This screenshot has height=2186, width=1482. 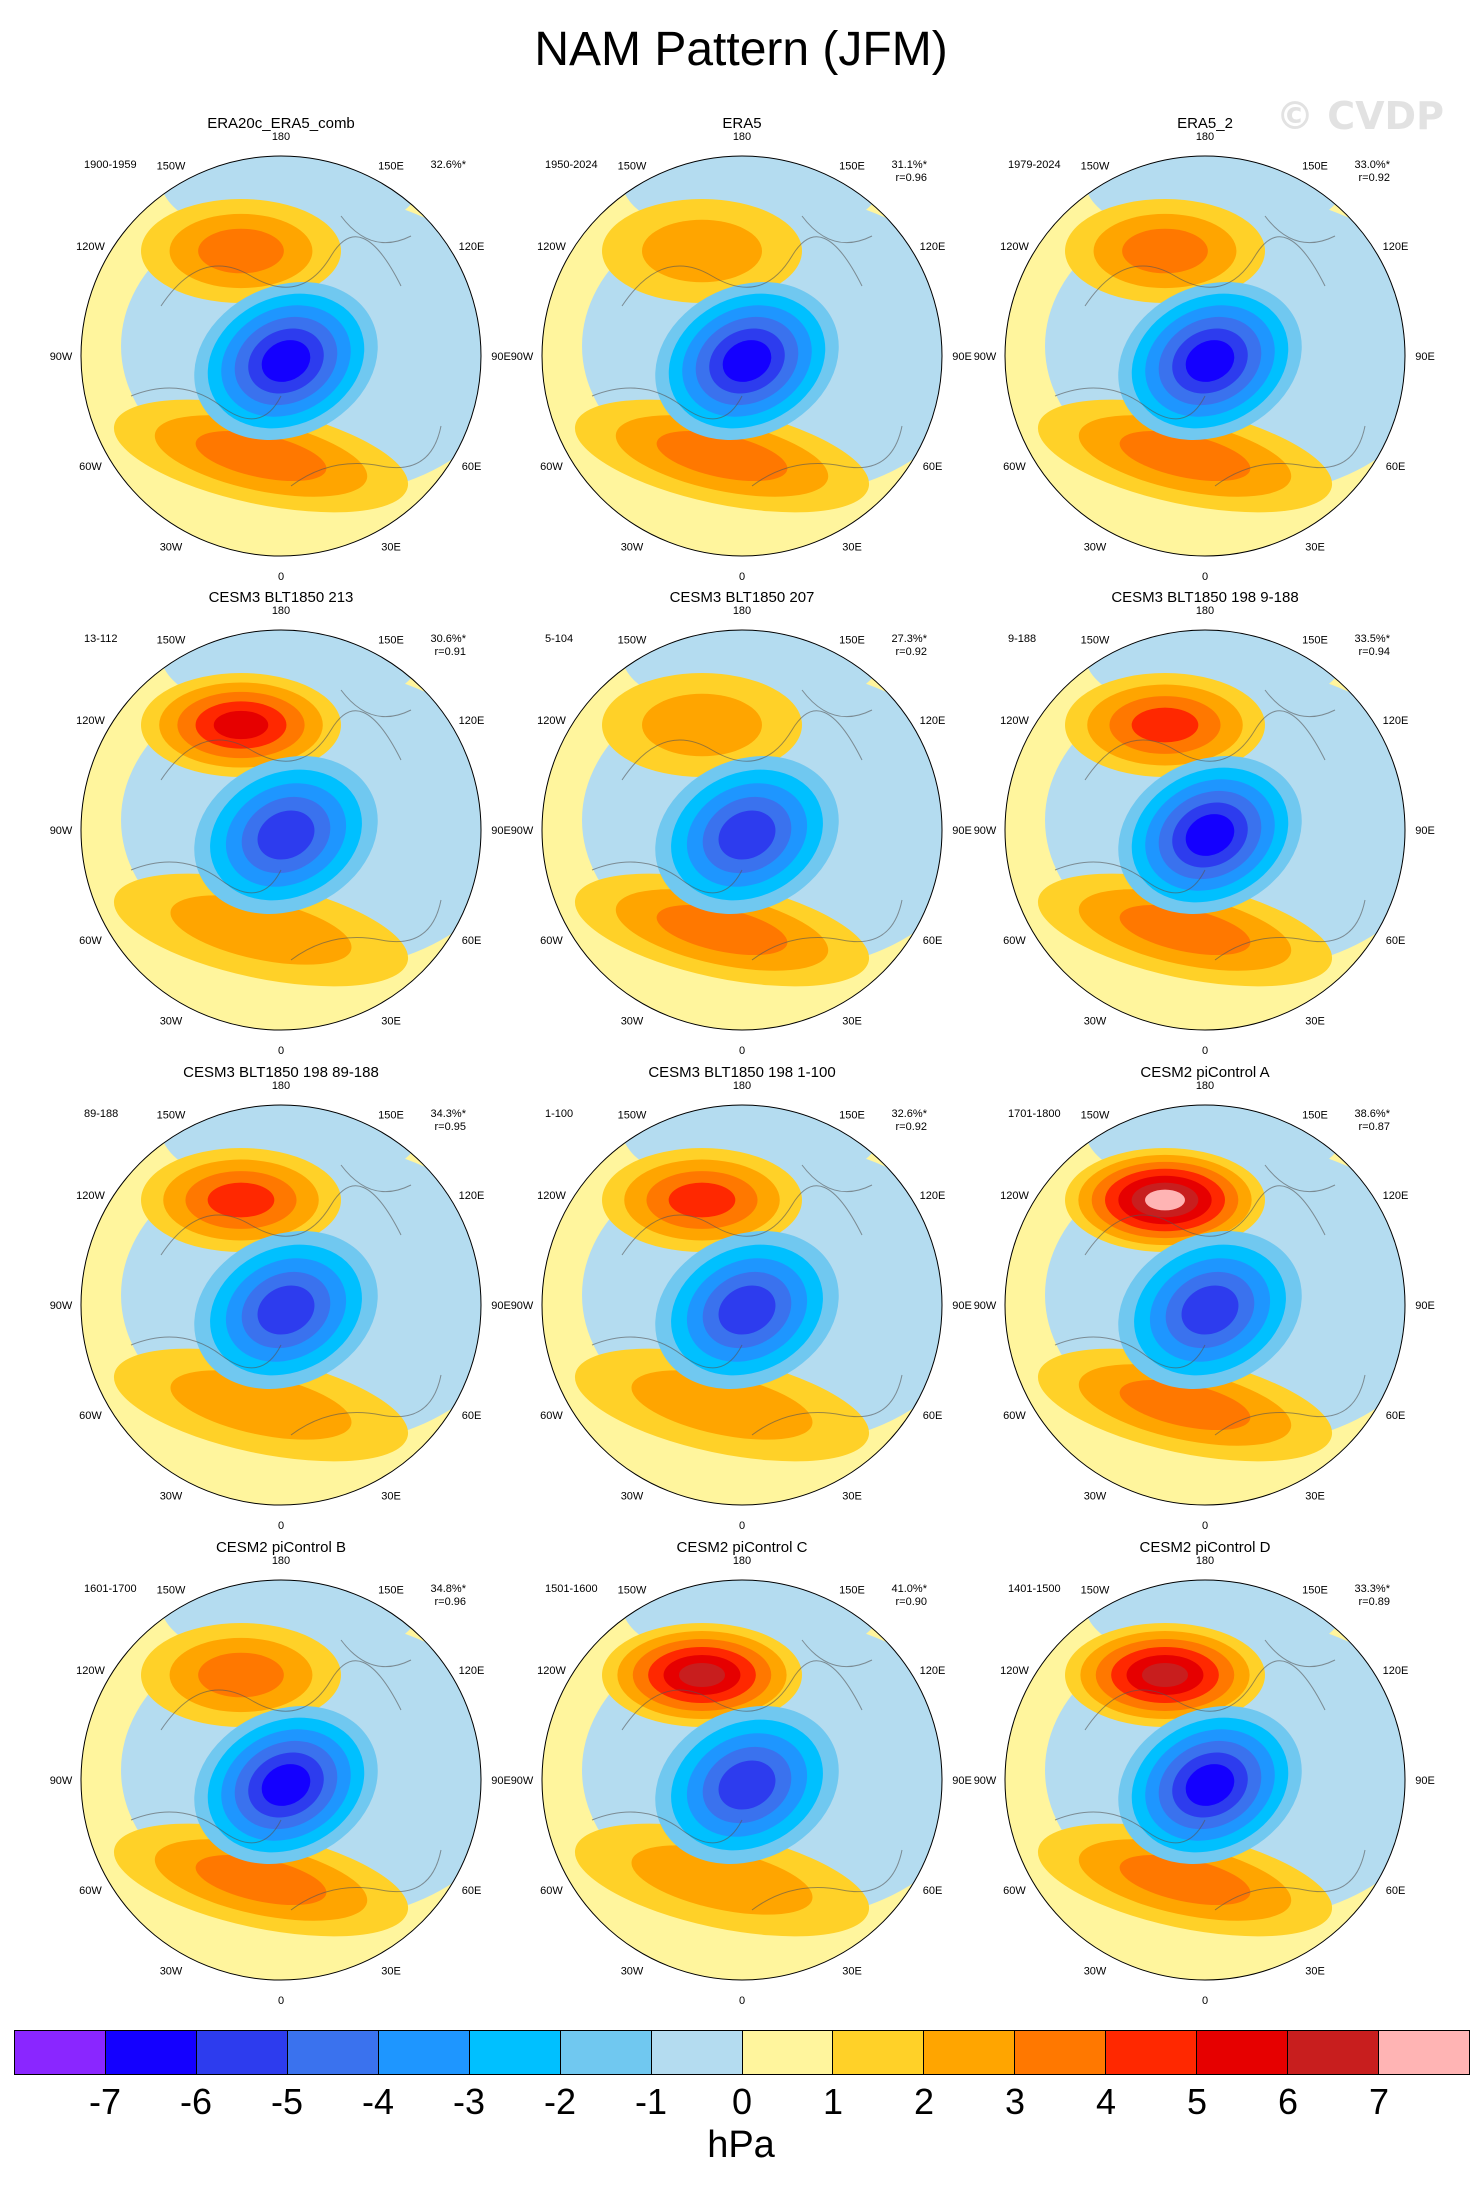 What do you see at coordinates (281, 123) in the screenshot?
I see `panel-title: ERA20c_ERA5_comb` at bounding box center [281, 123].